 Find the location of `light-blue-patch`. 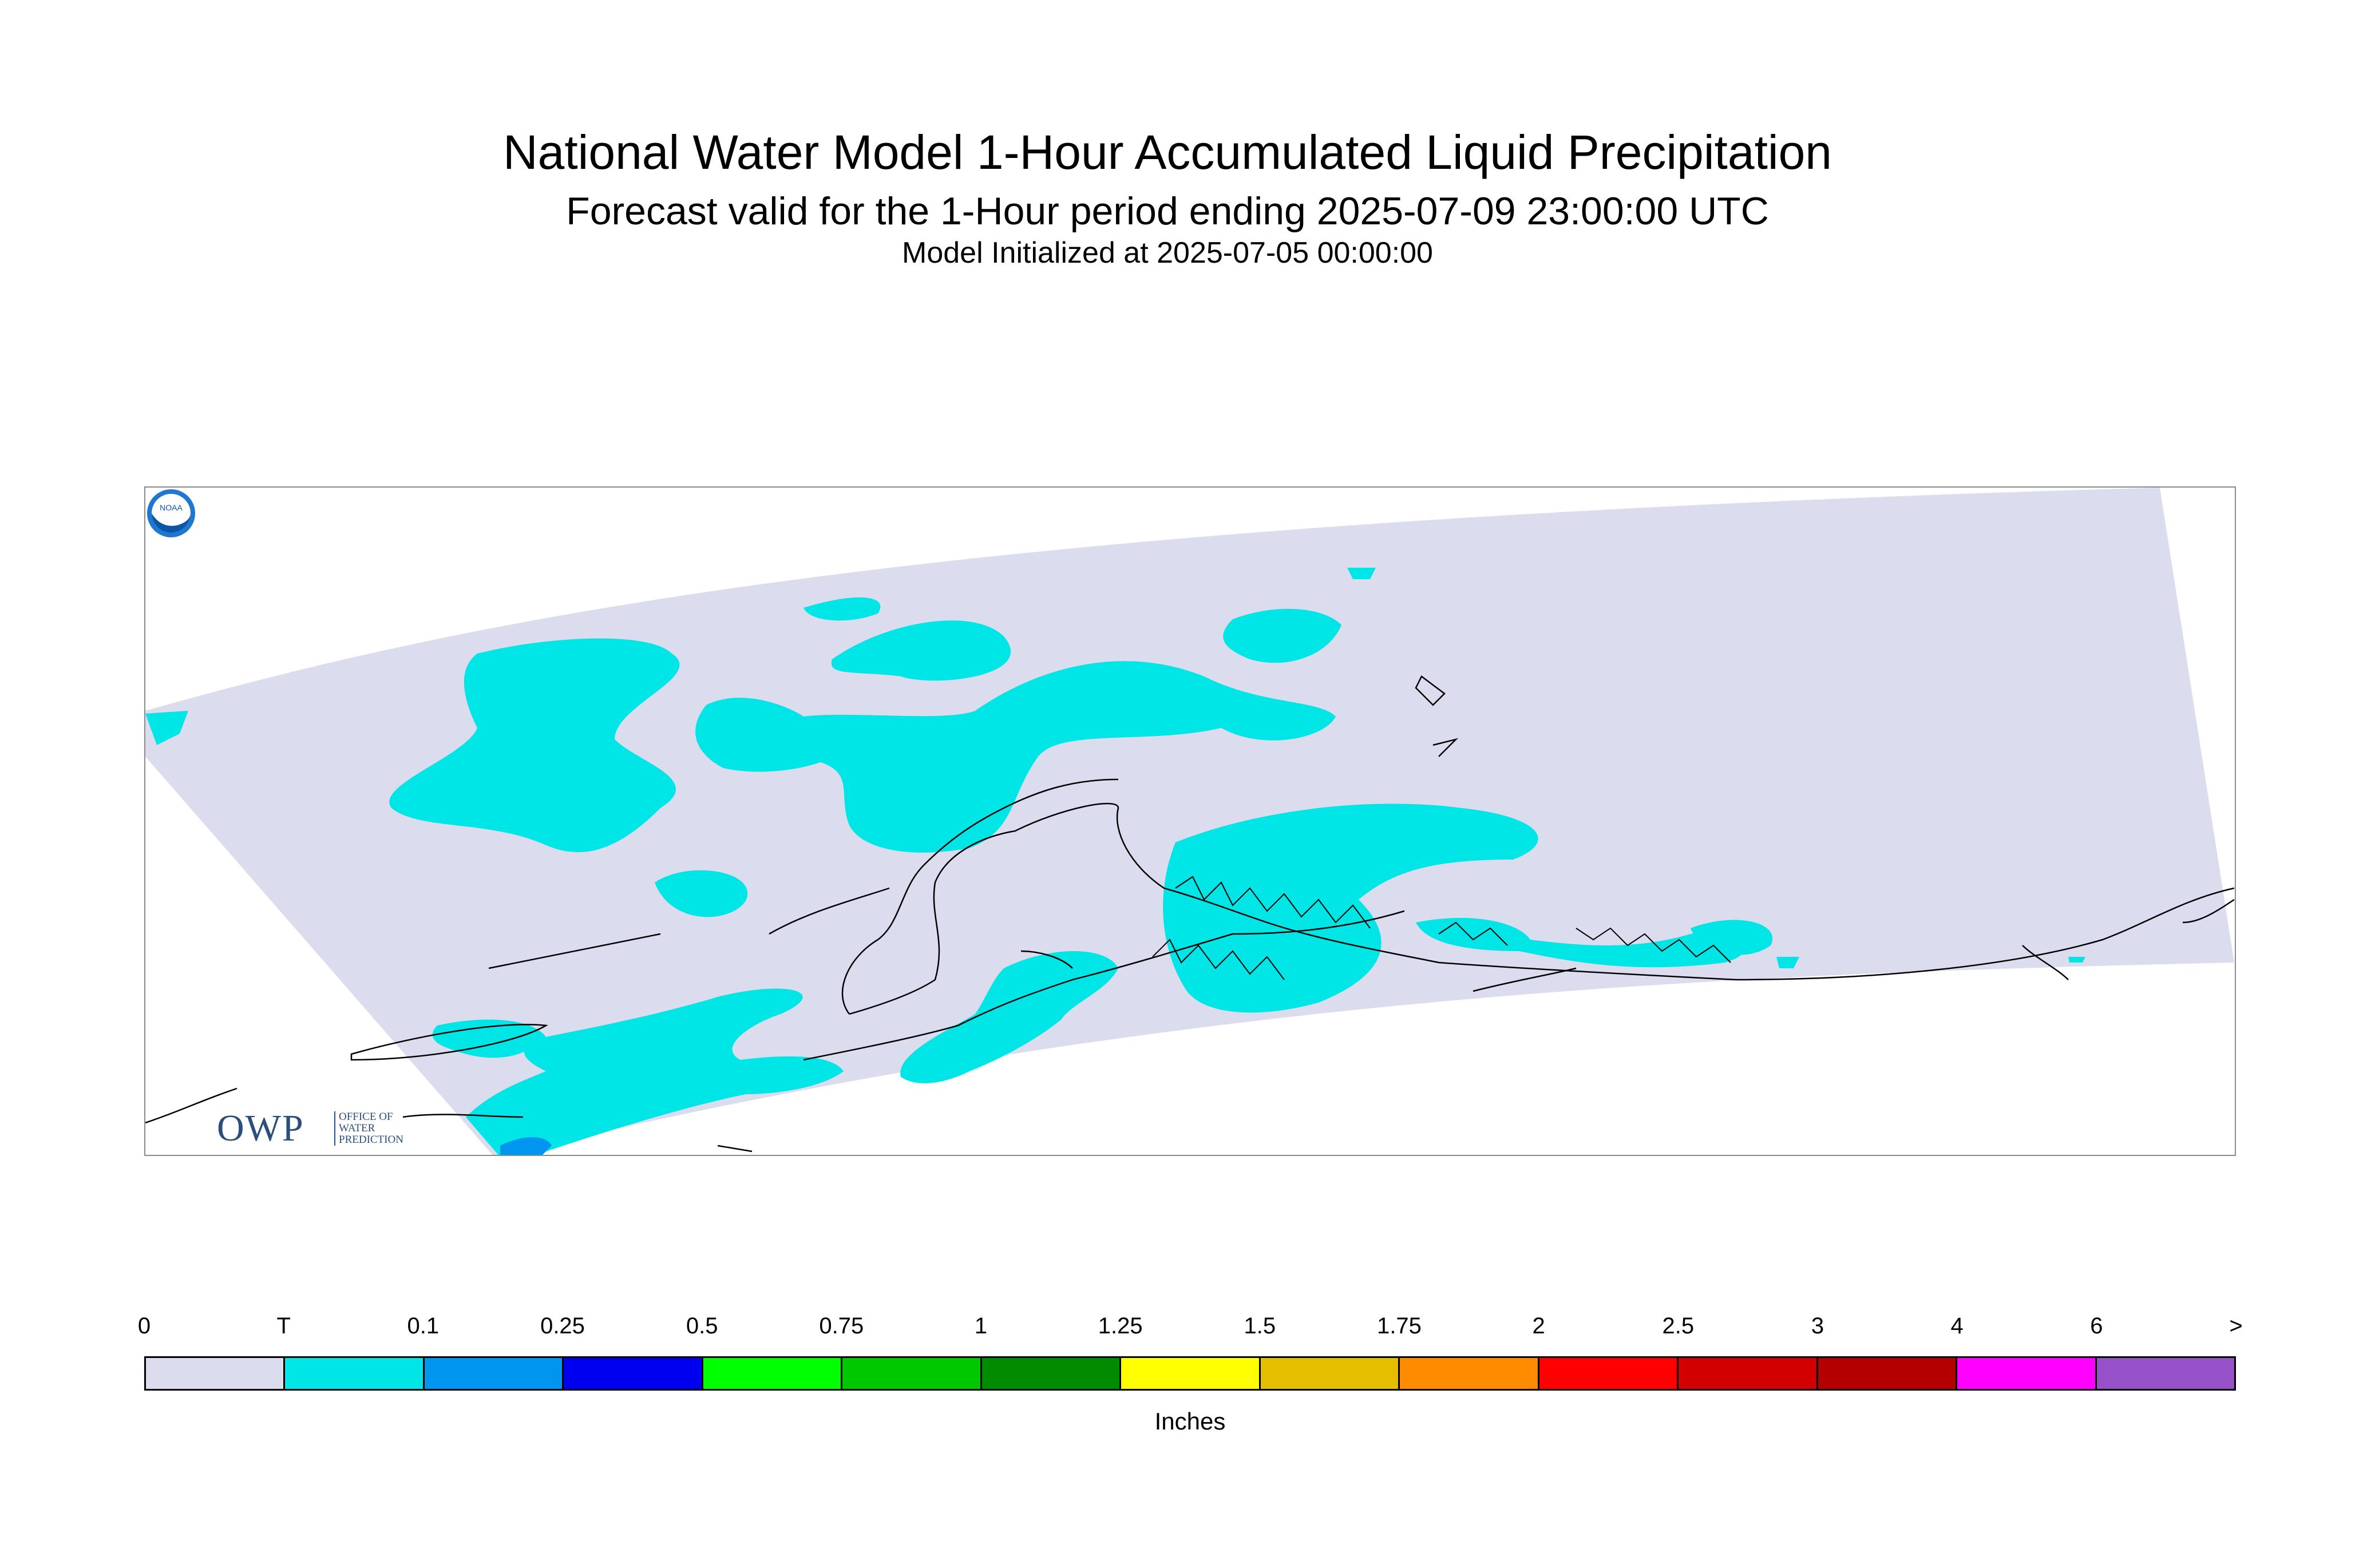

light-blue-patch is located at coordinates (526, 1146).